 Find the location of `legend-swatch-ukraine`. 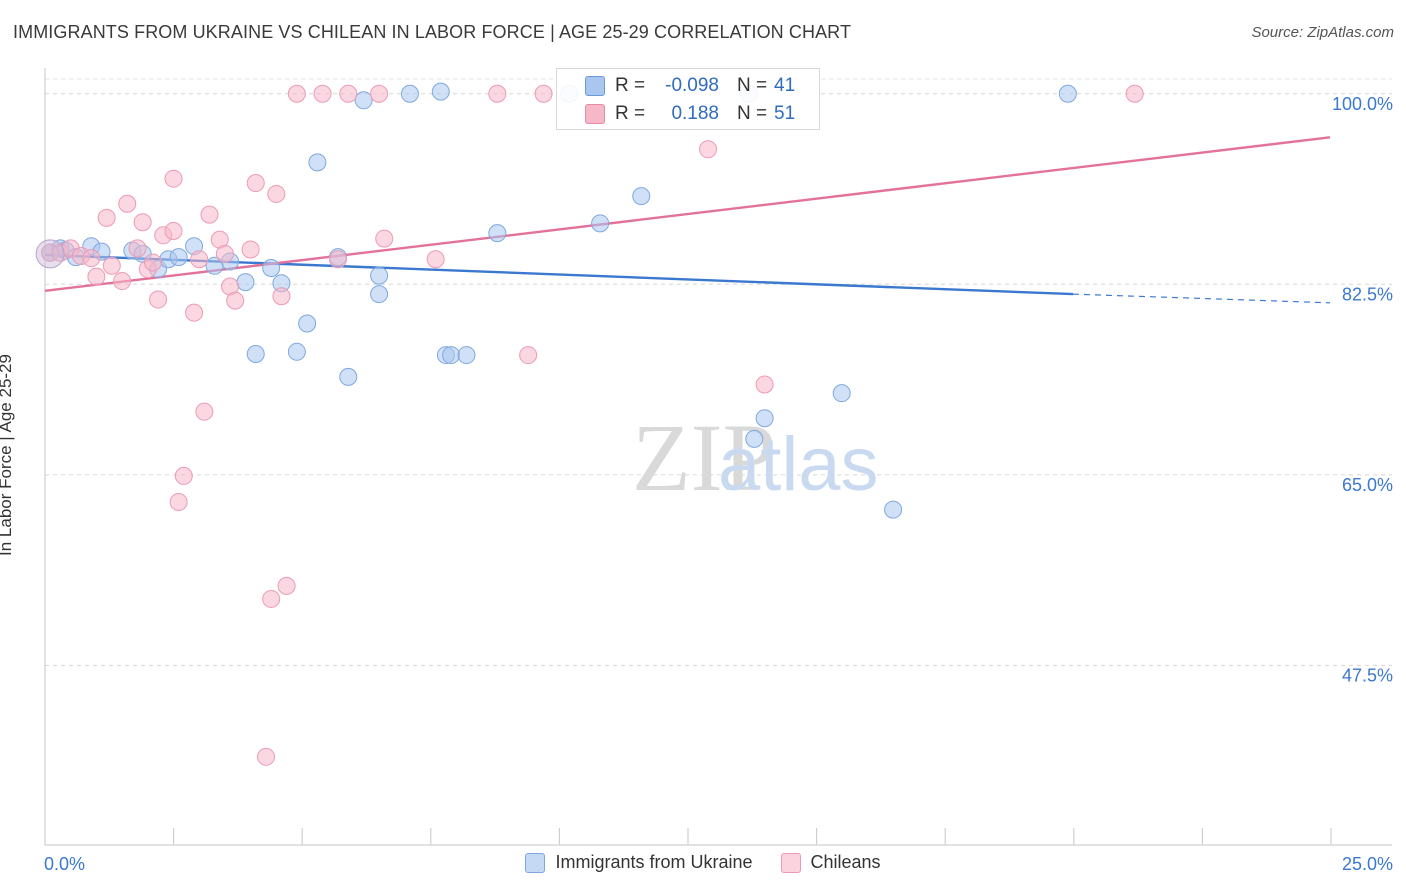

legend-swatch-ukraine is located at coordinates (535, 862).